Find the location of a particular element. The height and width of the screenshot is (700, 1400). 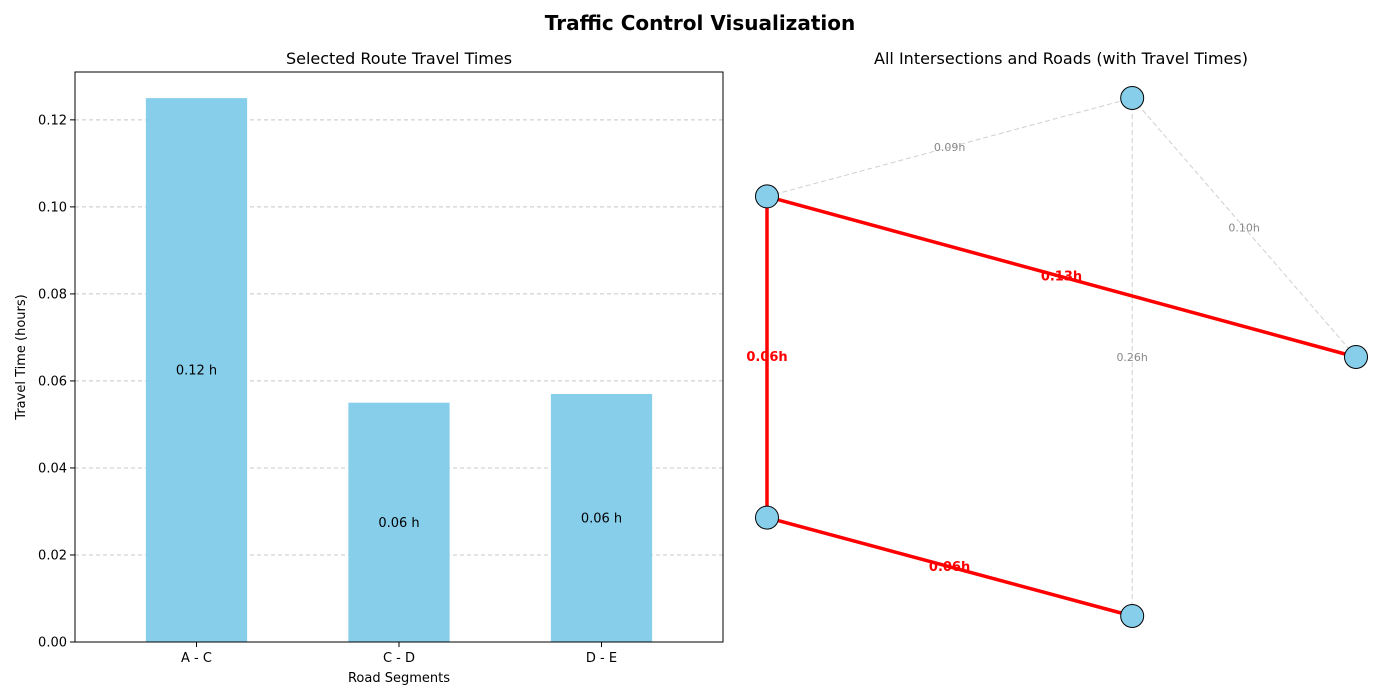

road-edge-label: 0.26h is located at coordinates (1131, 357).